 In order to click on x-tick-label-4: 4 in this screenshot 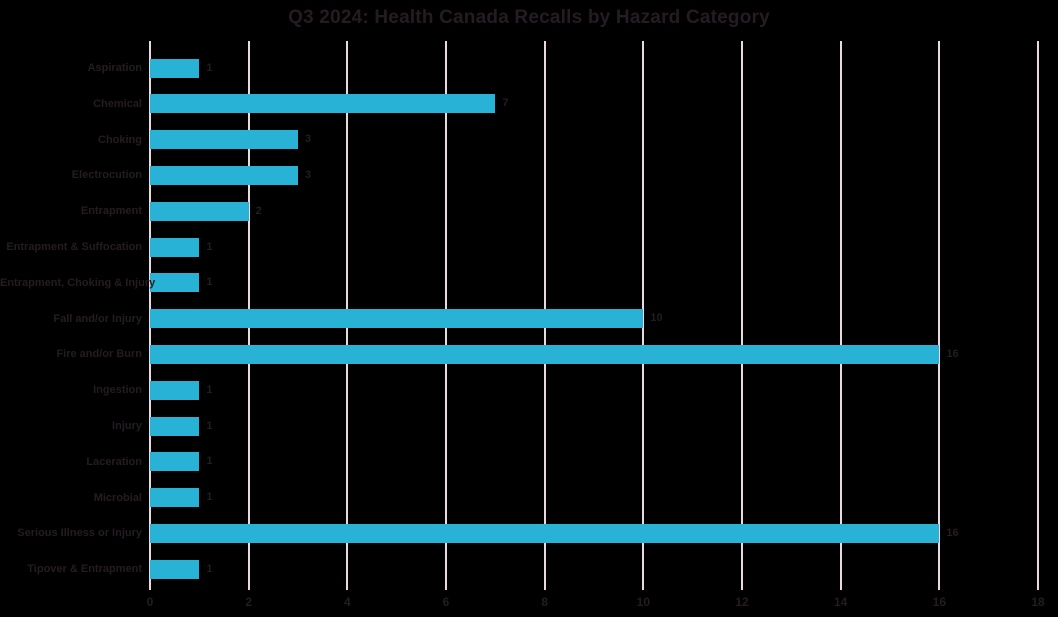, I will do `click(347, 602)`.